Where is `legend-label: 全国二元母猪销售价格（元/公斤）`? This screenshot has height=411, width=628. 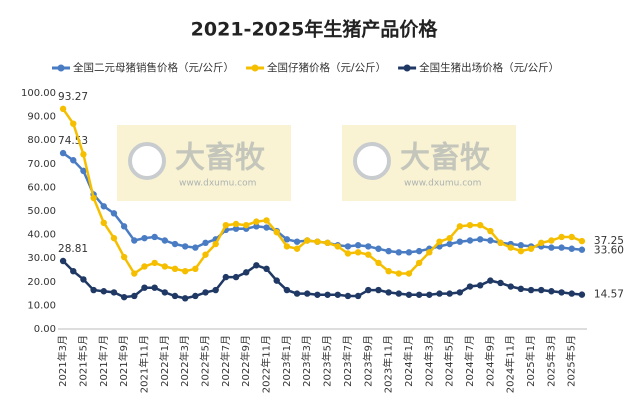 legend-label: 全国二元母猪销售价格（元/公斤） is located at coordinates (153, 67).